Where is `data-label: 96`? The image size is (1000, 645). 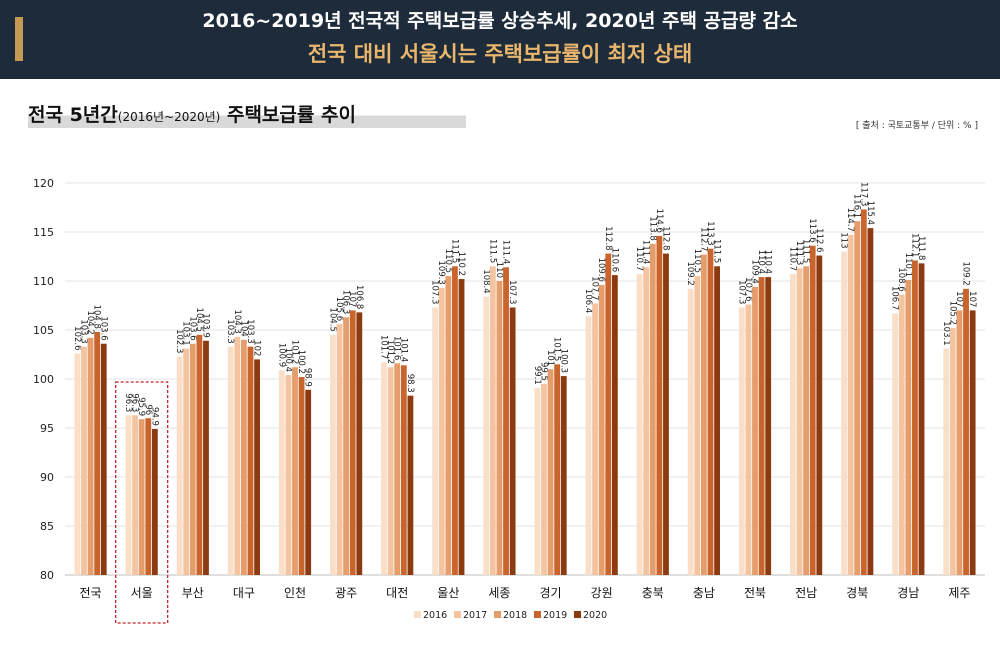 data-label: 96 is located at coordinates (148, 409).